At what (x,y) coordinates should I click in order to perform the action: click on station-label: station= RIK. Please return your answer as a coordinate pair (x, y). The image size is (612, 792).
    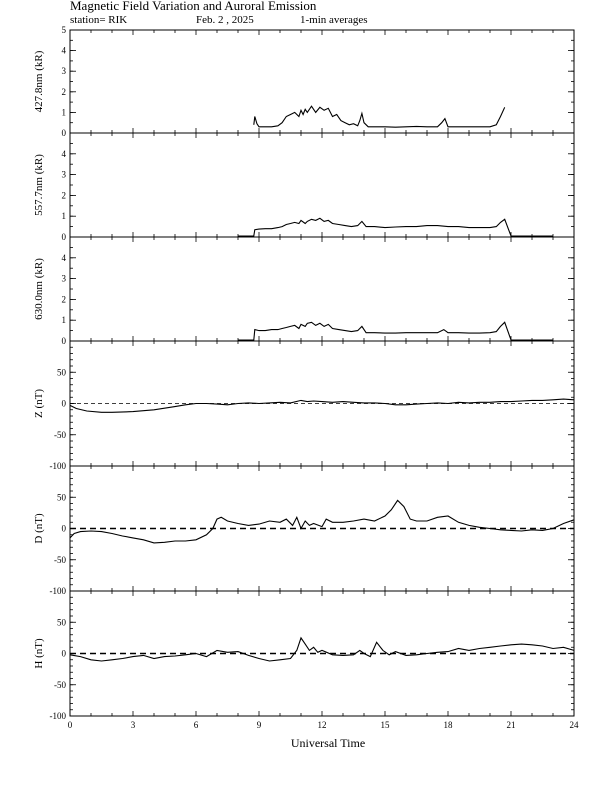
    Looking at the image, I should click on (98, 20).